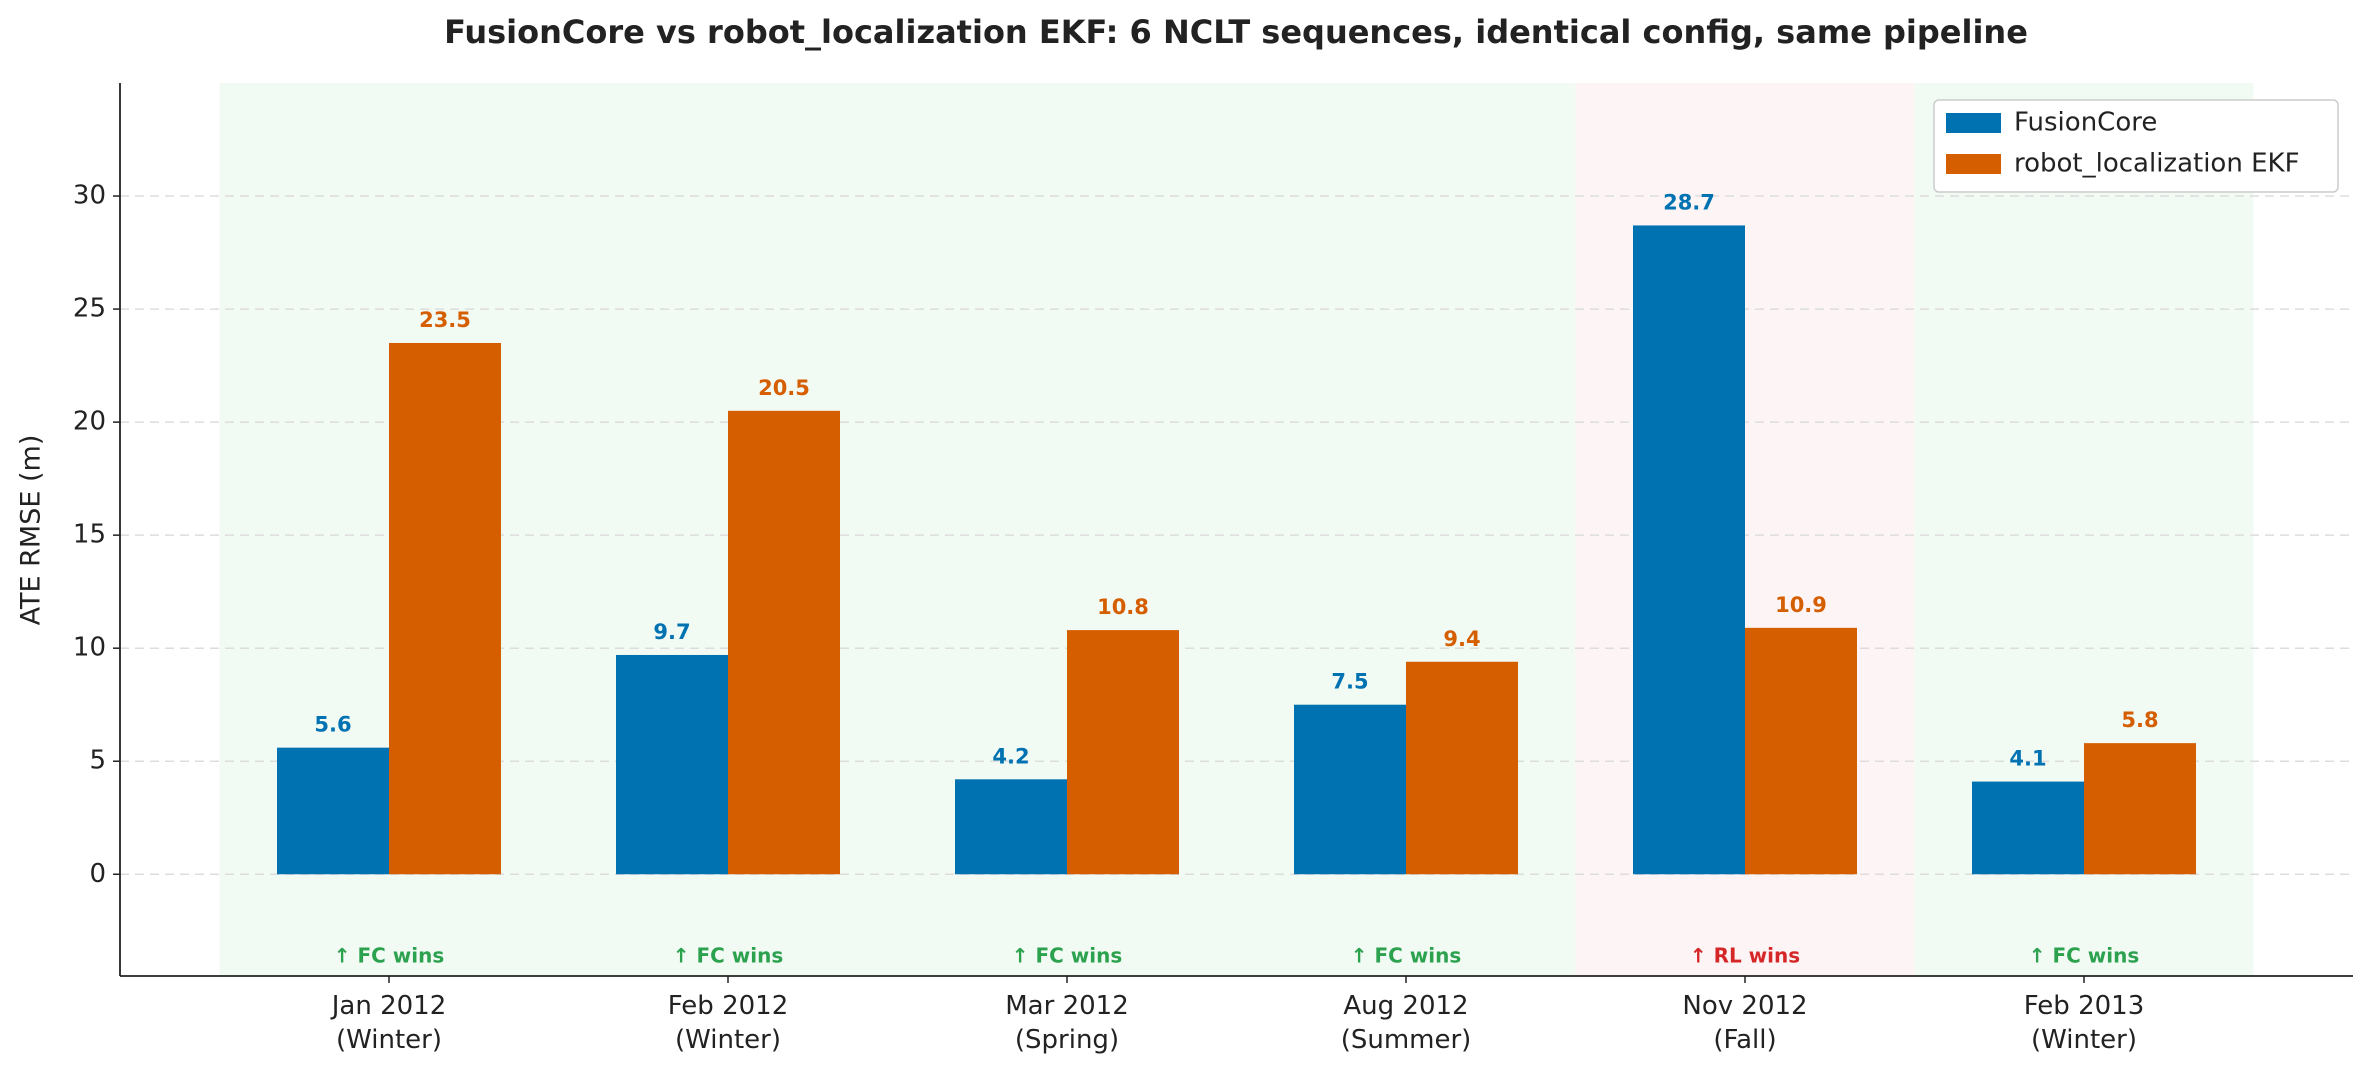  Describe the element at coordinates (728, 1023) in the screenshot. I see `x-tick-label: Feb 2012 (Winter)` at that location.